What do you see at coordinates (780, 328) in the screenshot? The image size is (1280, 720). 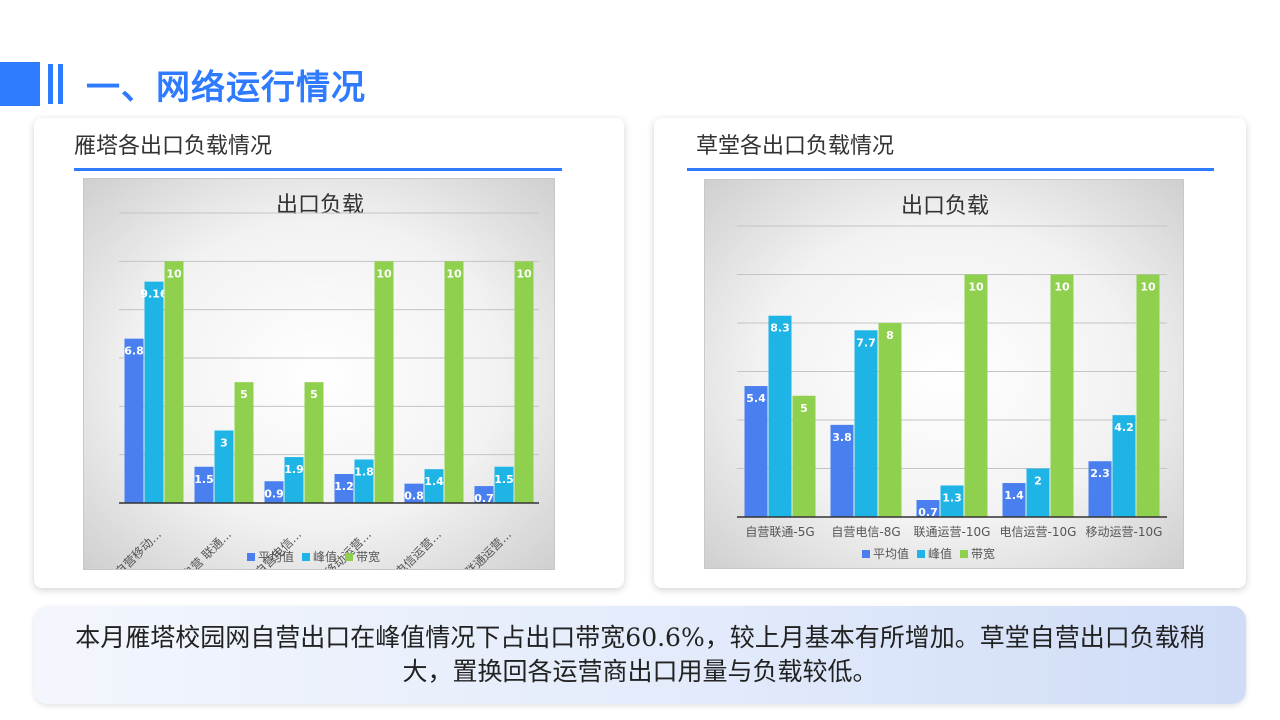 I see `caotang-data-label: 8.3` at bounding box center [780, 328].